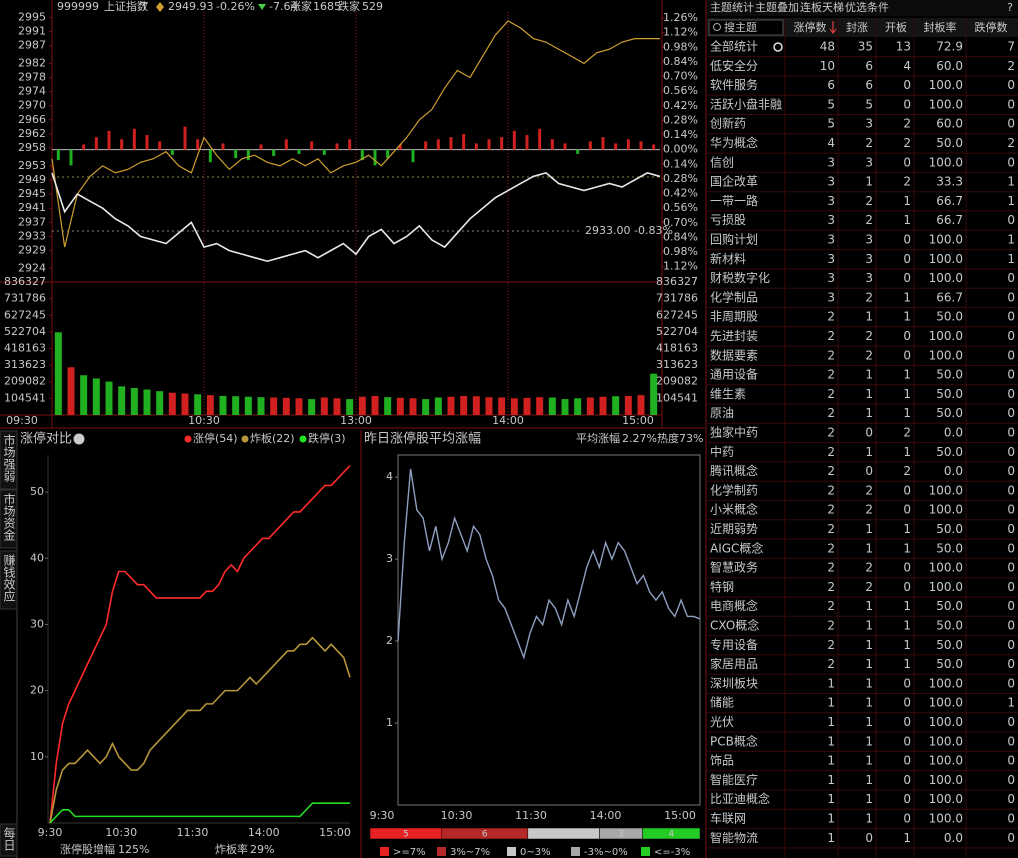  What do you see at coordinates (857, 27) in the screenshot?
I see `column-header: 封涨` at bounding box center [857, 27].